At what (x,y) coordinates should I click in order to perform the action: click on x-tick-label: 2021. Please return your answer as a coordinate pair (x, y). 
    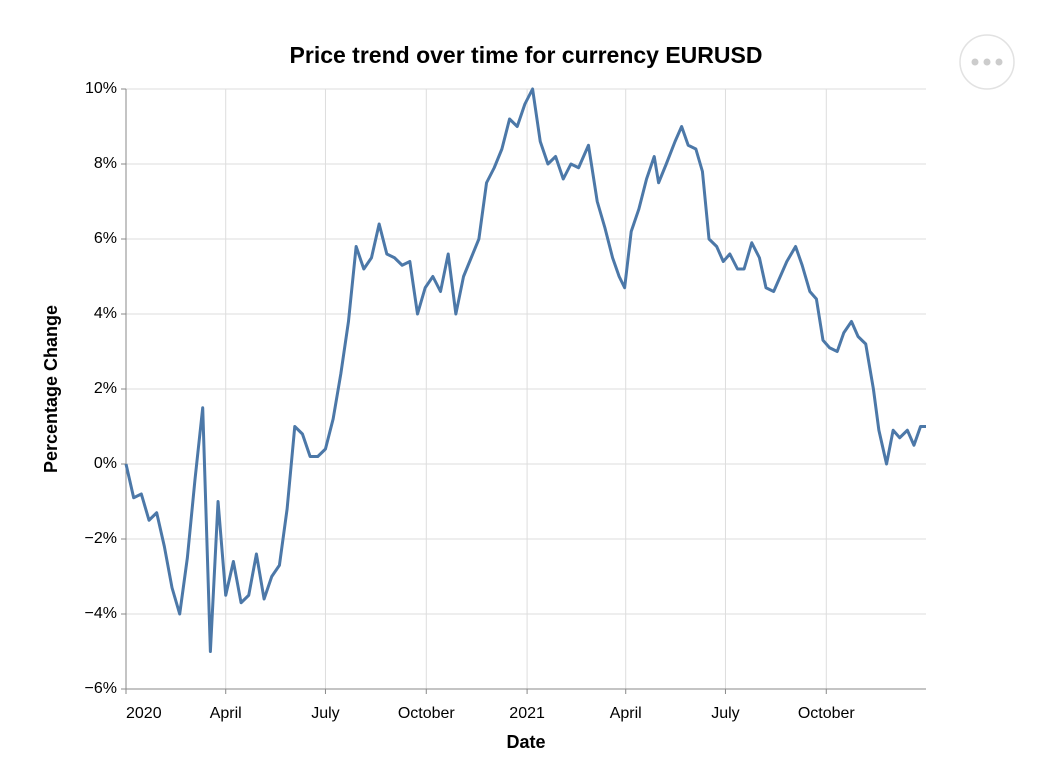
    Looking at the image, I should click on (527, 713).